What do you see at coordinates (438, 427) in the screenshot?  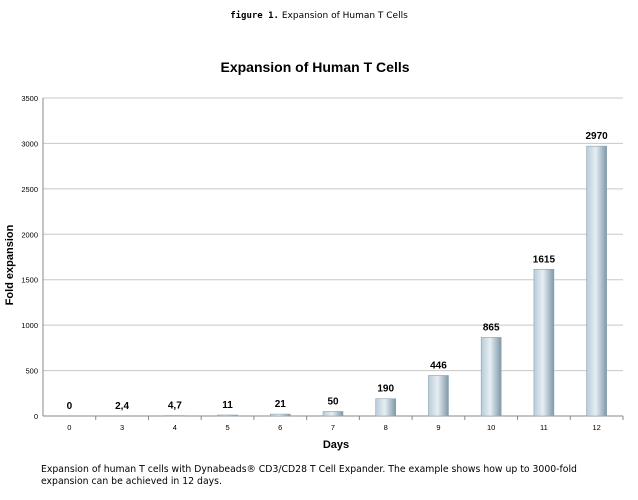 I see `x-tick-label: 9` at bounding box center [438, 427].